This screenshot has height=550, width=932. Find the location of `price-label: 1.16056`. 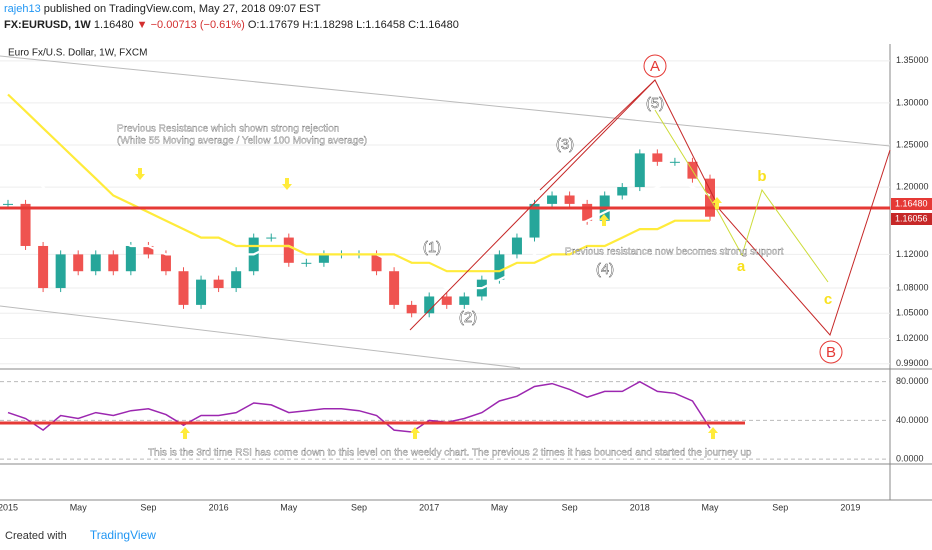

price-label: 1.16056 is located at coordinates (911, 218).